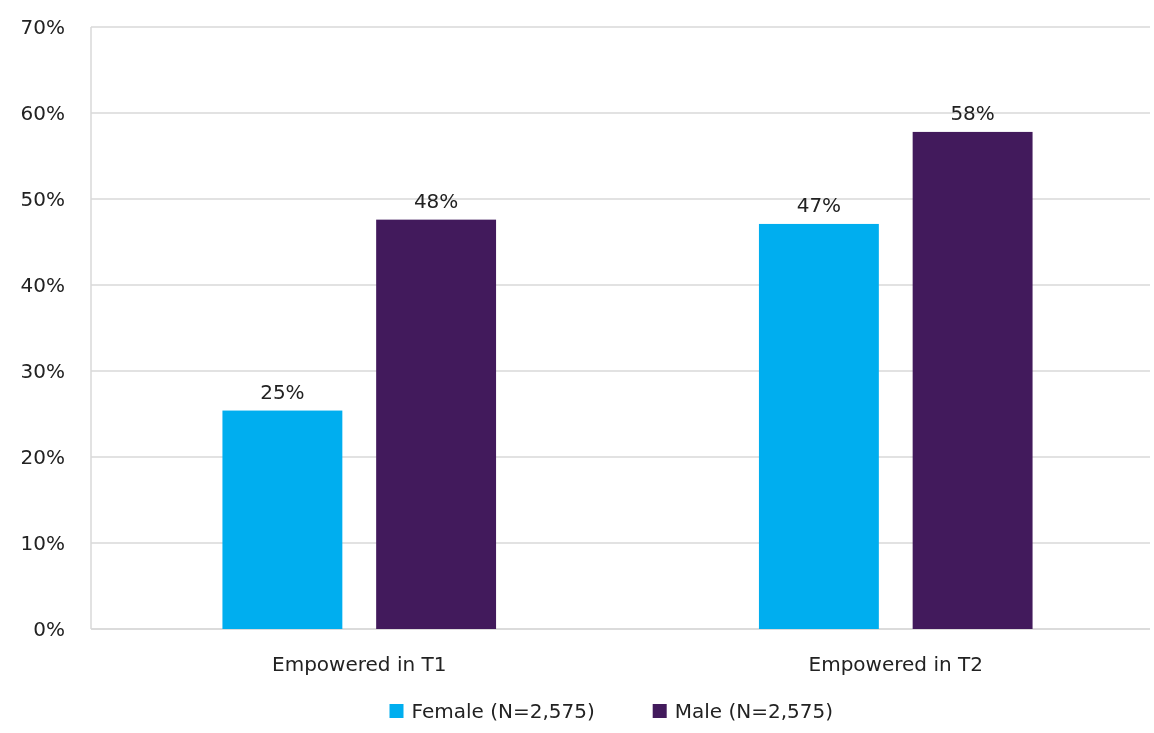 The image size is (1154, 733). I want to click on y-tick-label: 0%, so click(49, 629).